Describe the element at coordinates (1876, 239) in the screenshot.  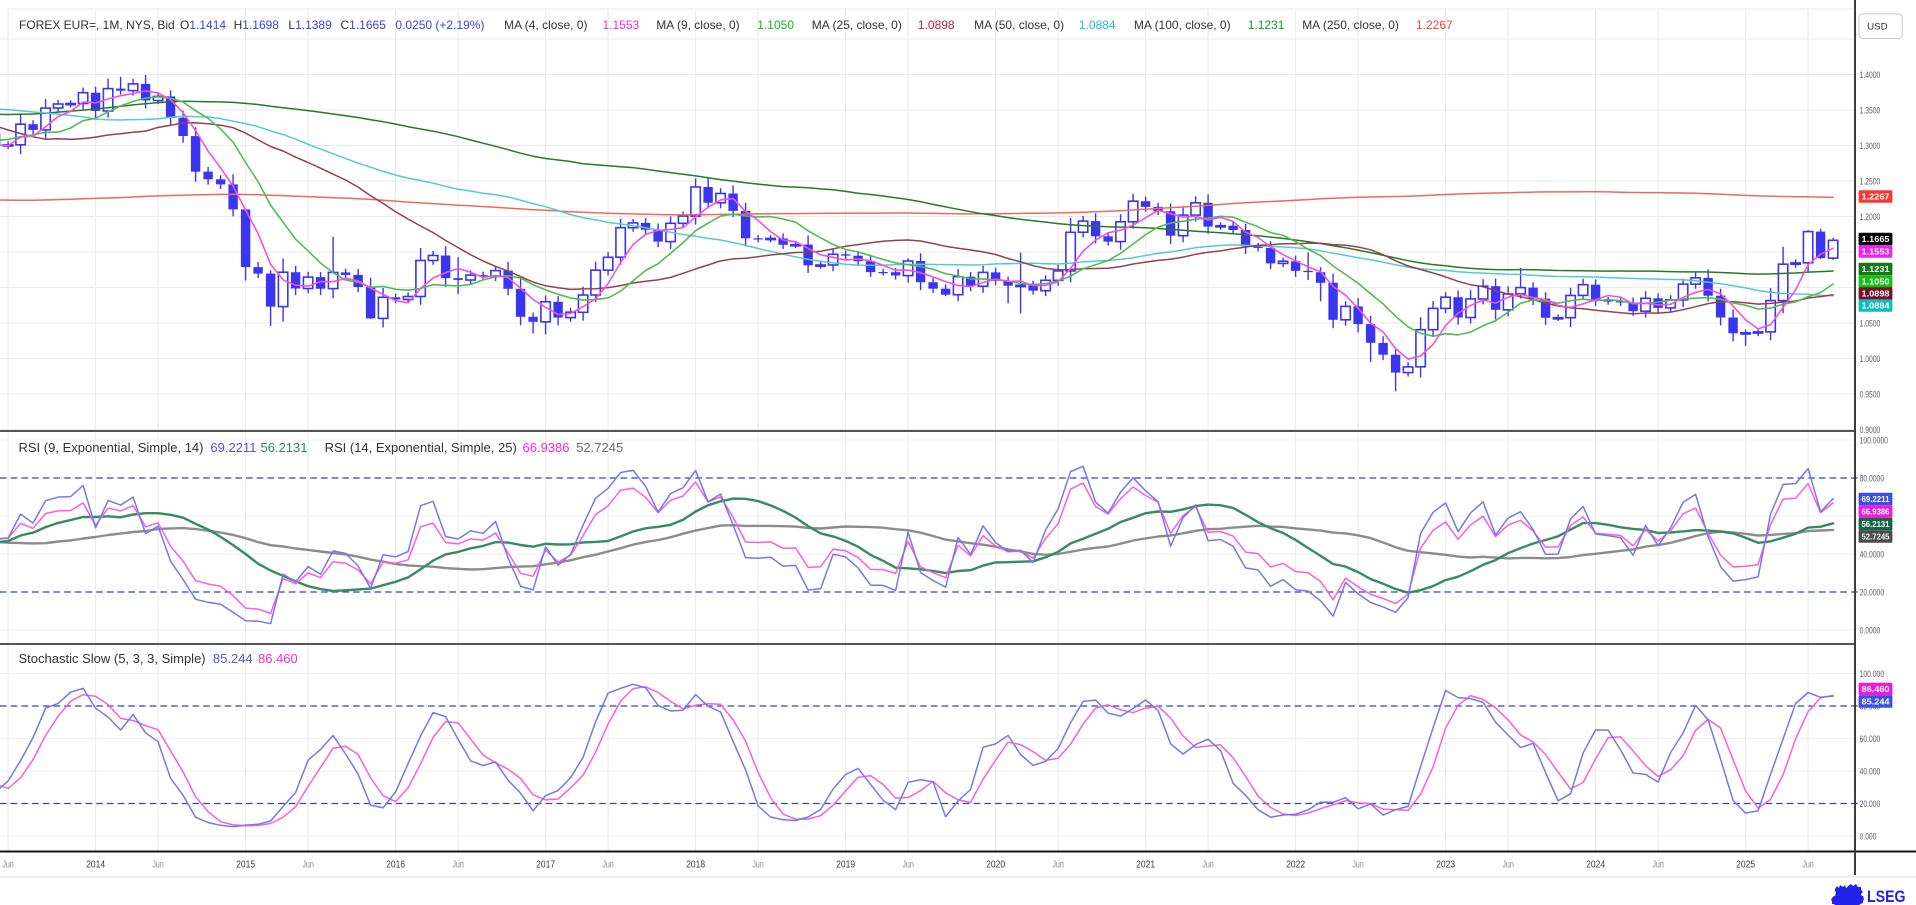
I see `svg-text: 1.1665` at that location.